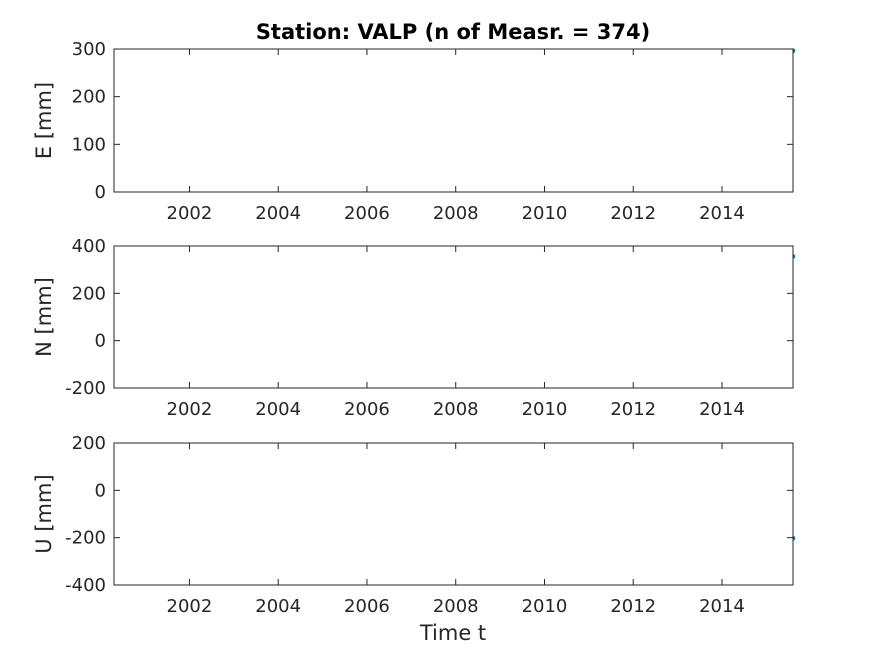  I want to click on y-axis-label-e: E [mm], so click(44, 120).